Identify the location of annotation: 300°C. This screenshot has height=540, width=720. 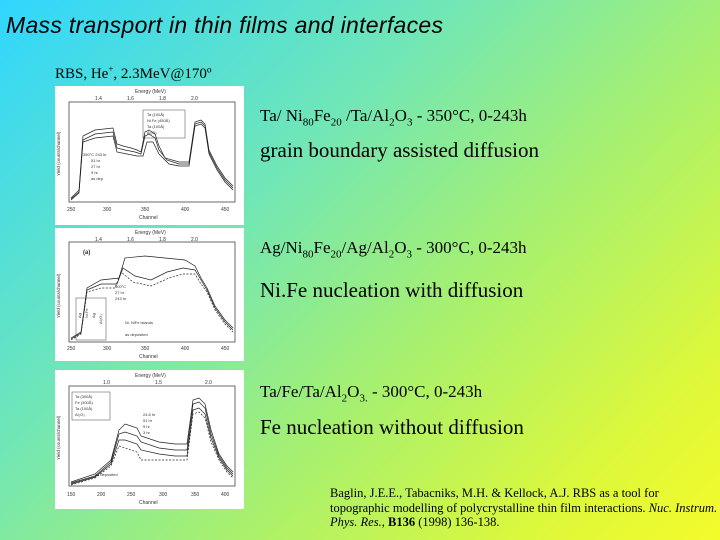
(120, 286).